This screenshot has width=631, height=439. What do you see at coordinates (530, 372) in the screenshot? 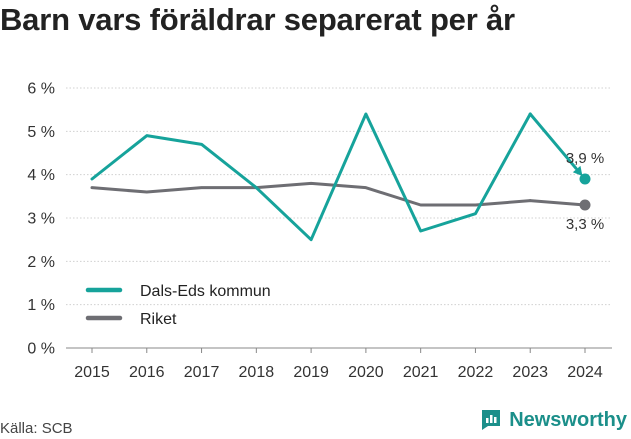
I see `x-tick-label: 2023` at bounding box center [530, 372].